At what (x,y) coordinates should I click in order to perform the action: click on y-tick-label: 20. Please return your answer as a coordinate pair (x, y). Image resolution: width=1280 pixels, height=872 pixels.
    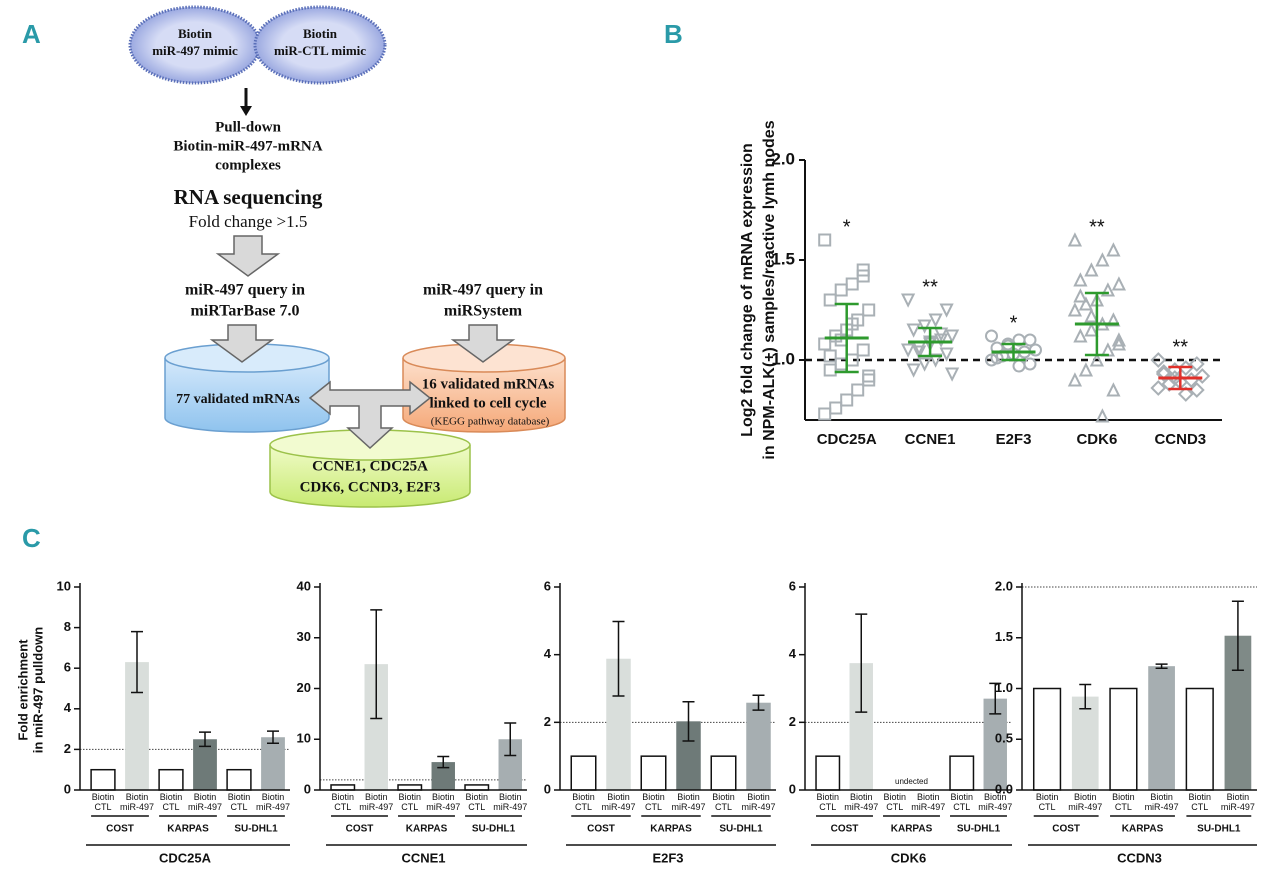
    Looking at the image, I should click on (304, 687).